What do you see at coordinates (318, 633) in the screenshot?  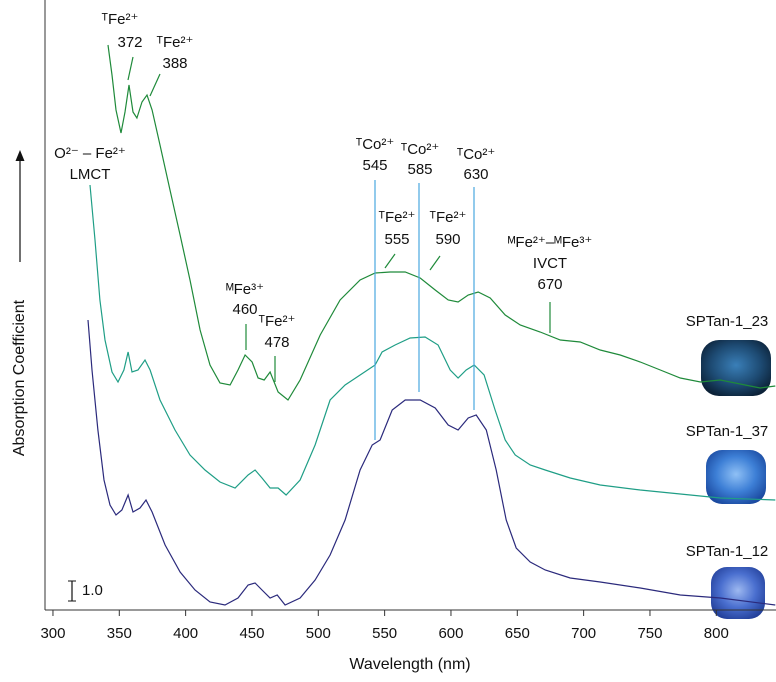 I see `x-tick-label: 500` at bounding box center [318, 633].